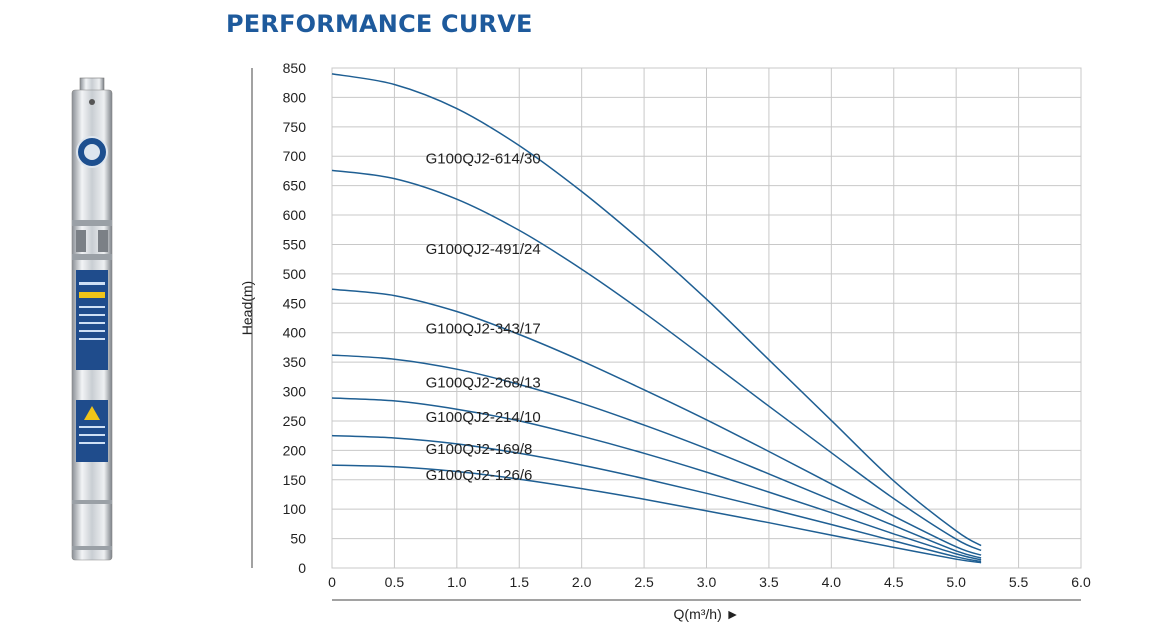 The width and height of the screenshot is (1156, 632). Describe the element at coordinates (295, 509) in the screenshot. I see `y-tick-label: 100` at that location.